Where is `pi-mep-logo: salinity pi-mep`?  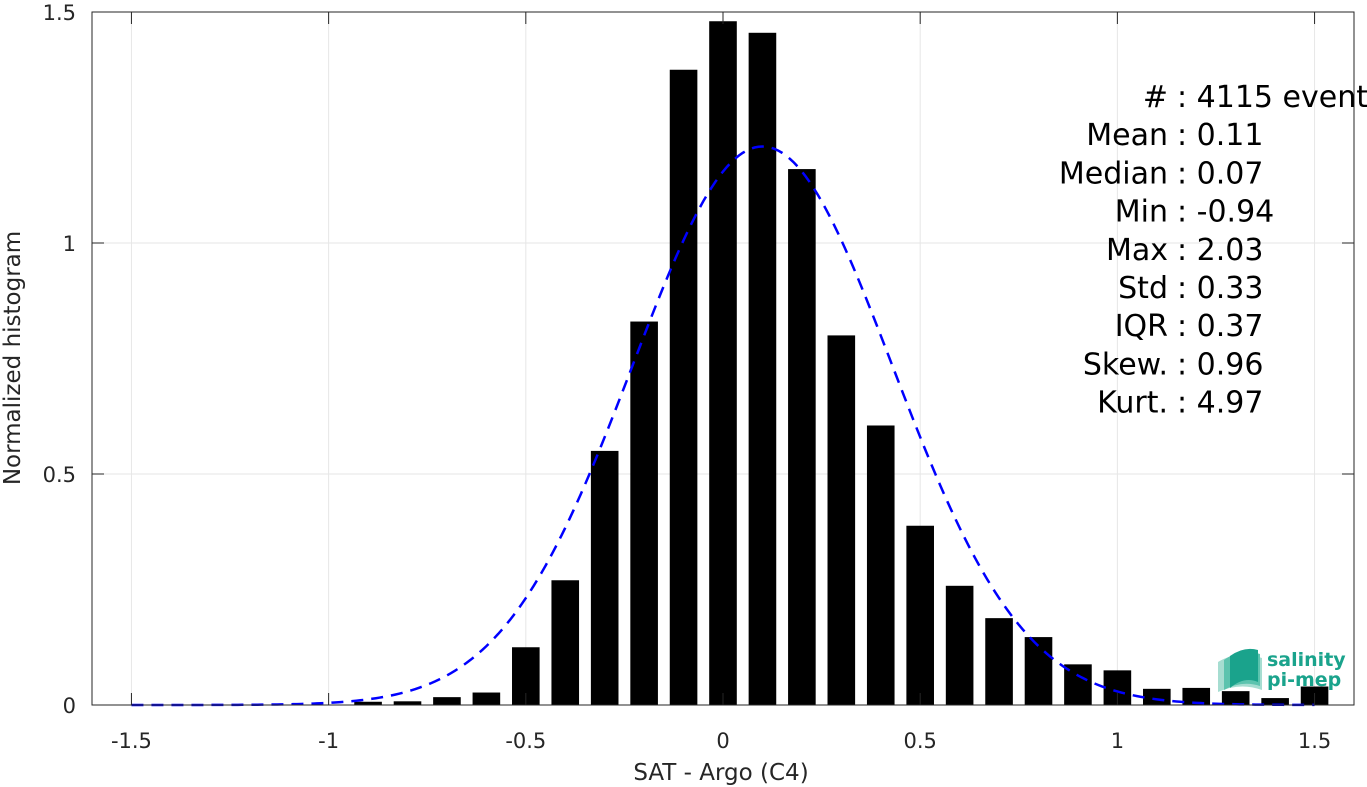 pi-mep-logo: salinity pi-mep is located at coordinates (1282, 670).